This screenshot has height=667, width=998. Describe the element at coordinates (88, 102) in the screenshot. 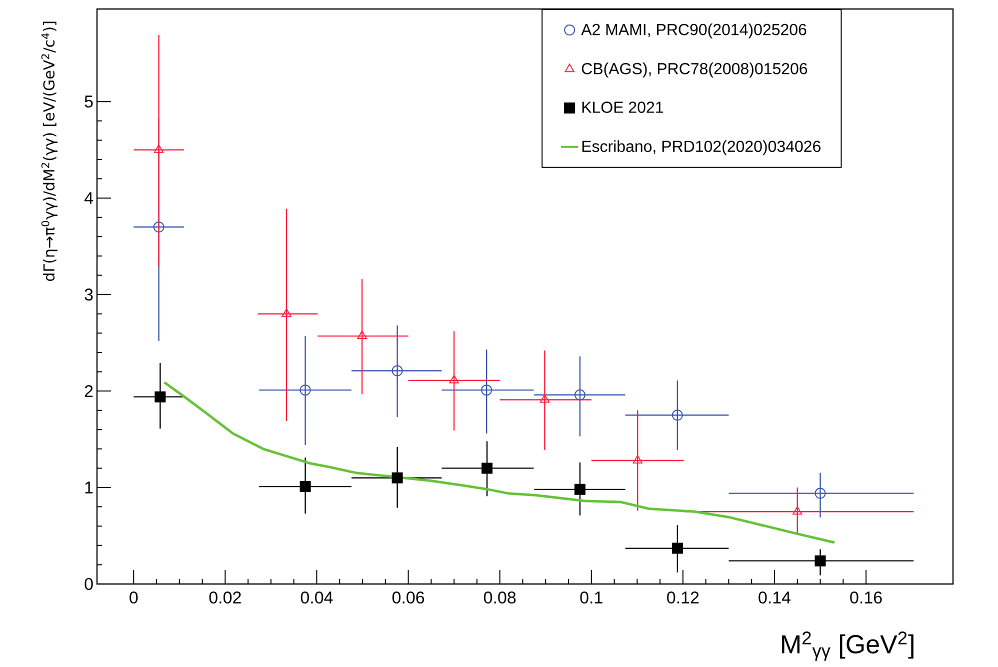

I see `y-tick-label: 5` at that location.